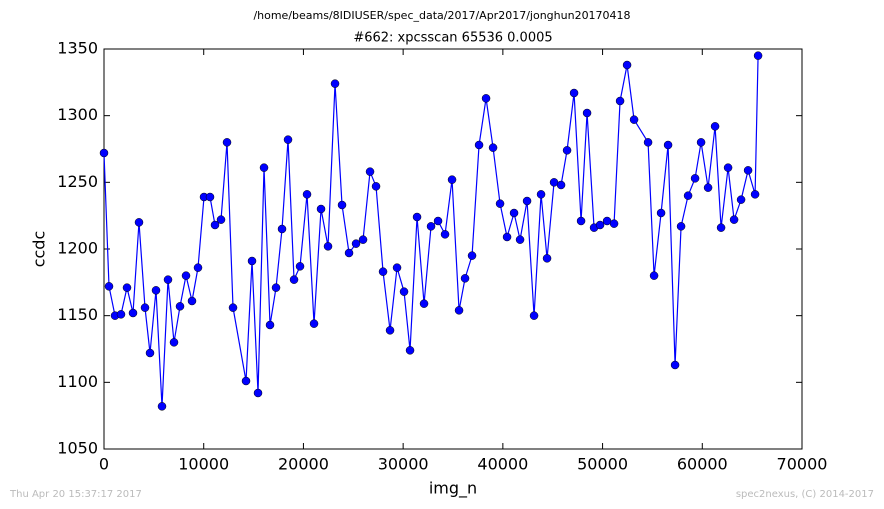  What do you see at coordinates (602, 464) in the screenshot?
I see `x-tick-label: 50000` at bounding box center [602, 464].